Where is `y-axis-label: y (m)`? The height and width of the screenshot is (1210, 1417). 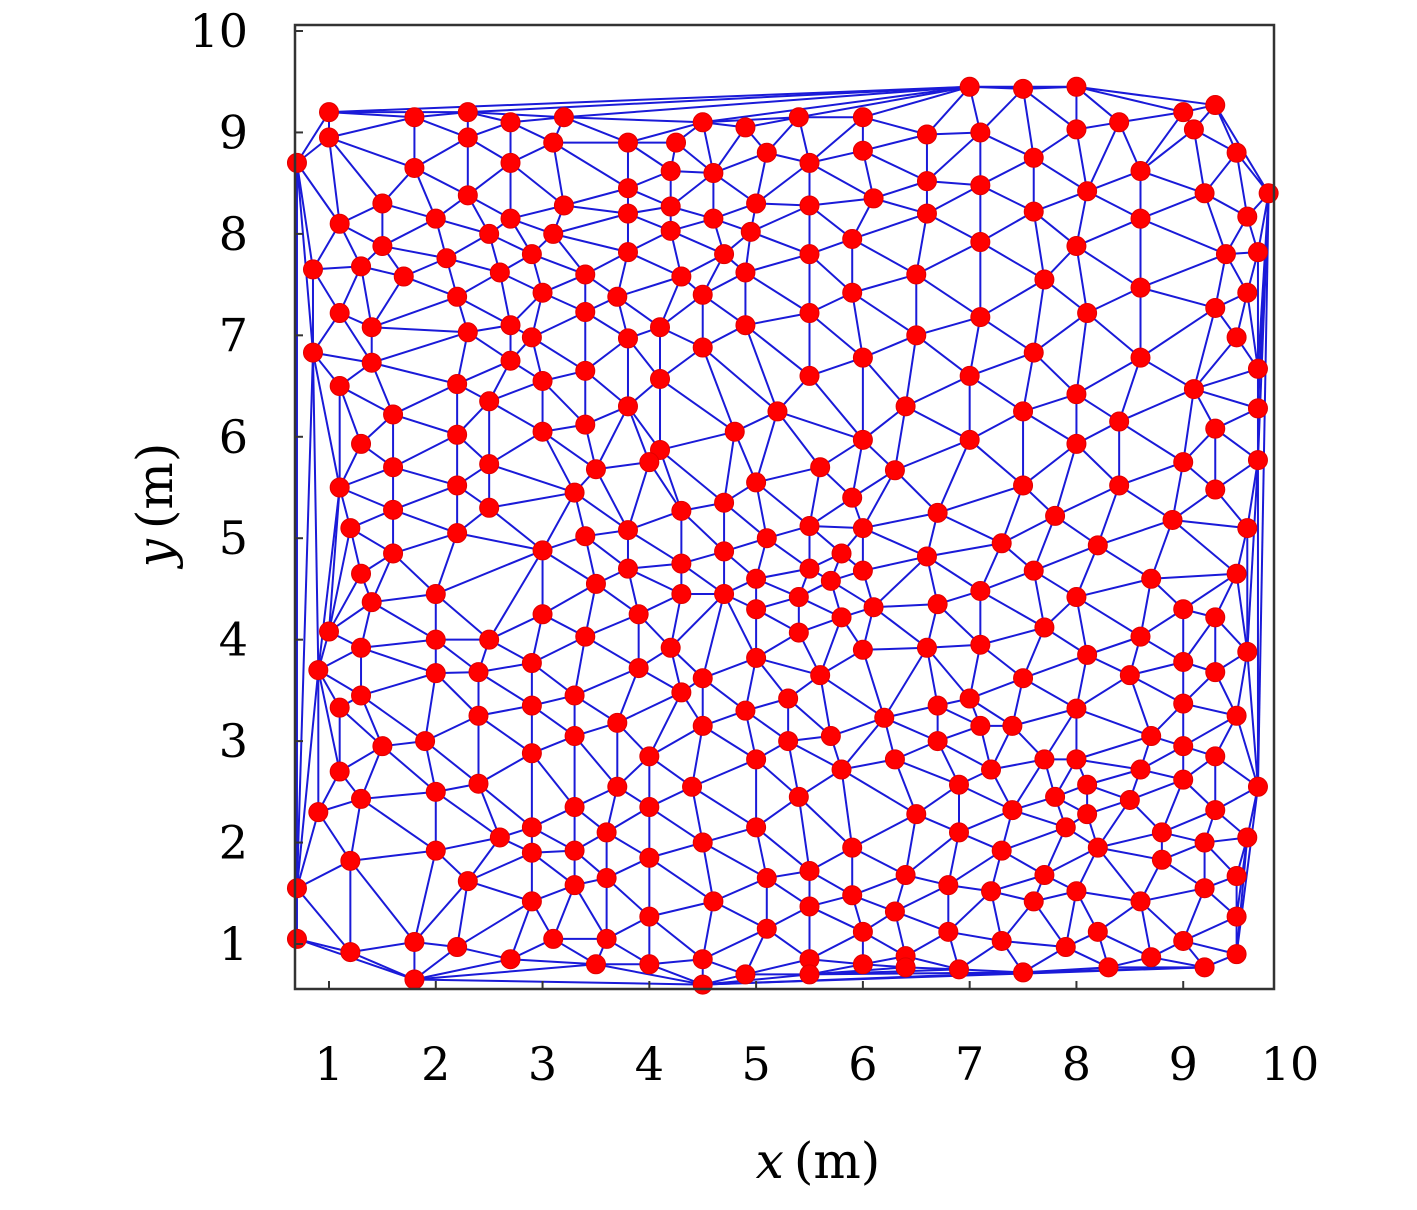
y-axis-label: y (m) is located at coordinates (155, 506).